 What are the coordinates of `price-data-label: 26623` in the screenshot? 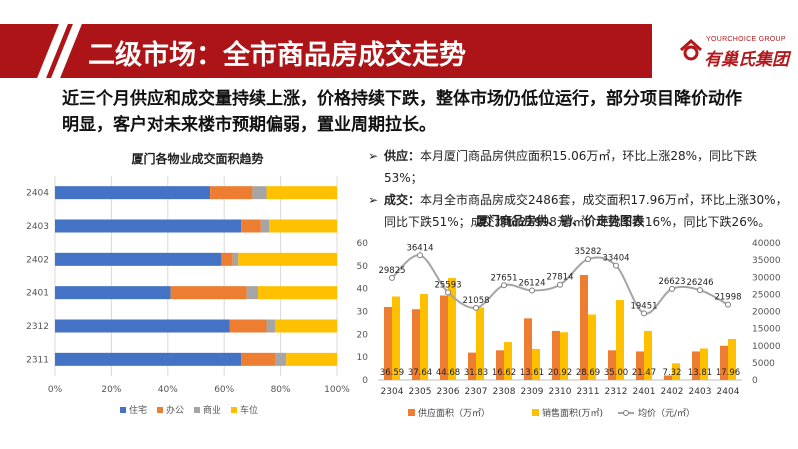 It's located at (671, 282).